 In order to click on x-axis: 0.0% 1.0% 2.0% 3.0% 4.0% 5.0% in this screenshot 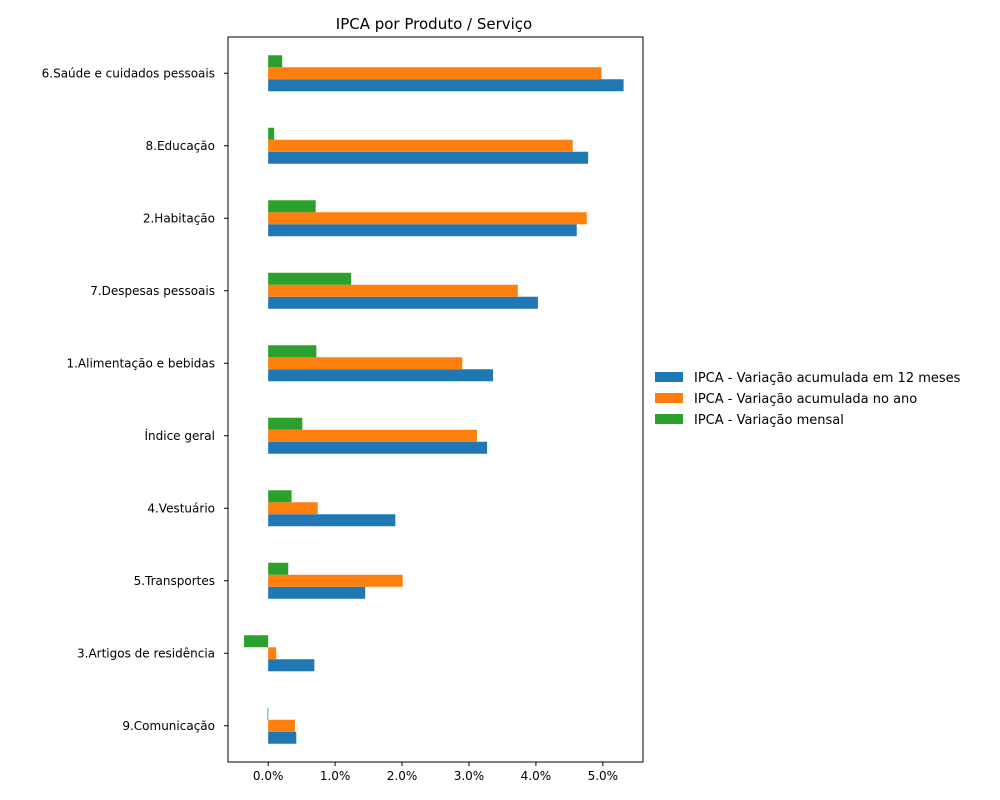, I will do `click(435, 772)`.